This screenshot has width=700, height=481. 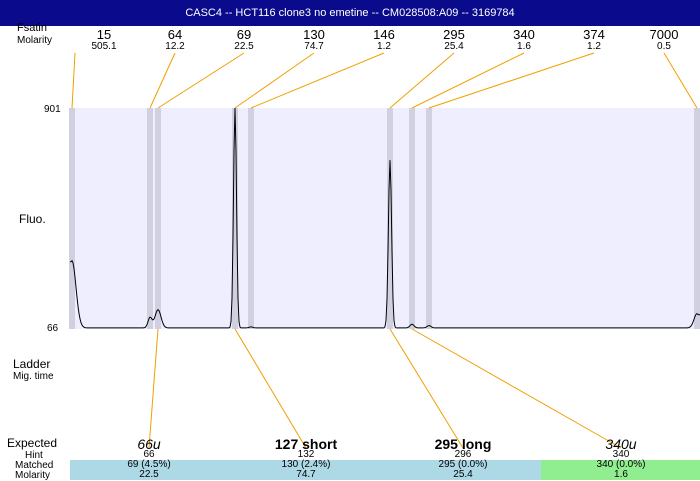 I want to click on hint-value: 132, so click(x=306, y=454).